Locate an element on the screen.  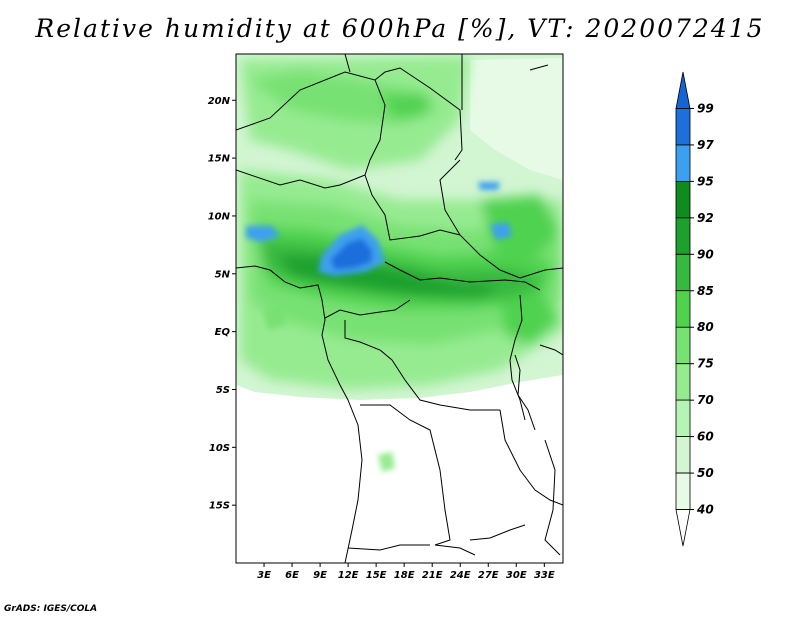
colorbar-label: 97 is located at coordinates (705, 145).